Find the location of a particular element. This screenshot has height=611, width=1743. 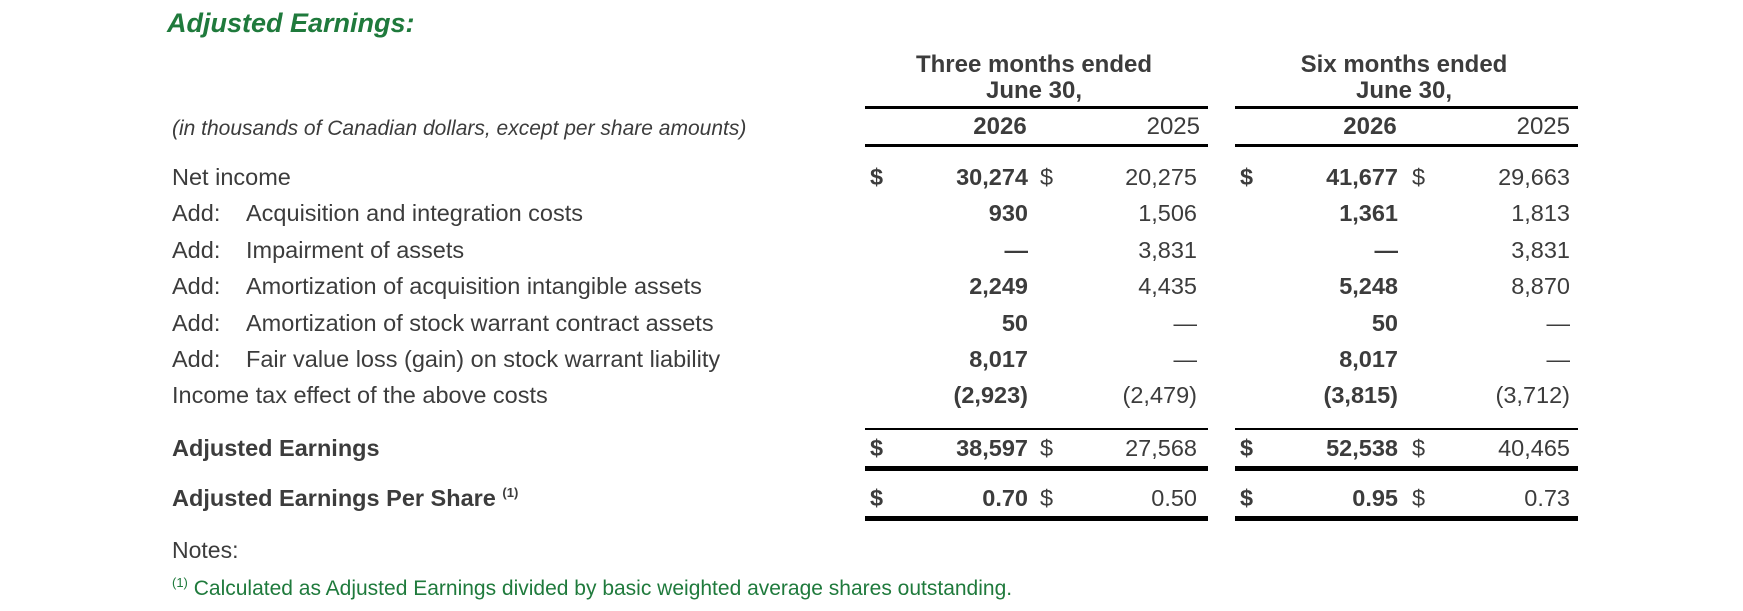

subtotal-rule-three is located at coordinates (1036, 429).